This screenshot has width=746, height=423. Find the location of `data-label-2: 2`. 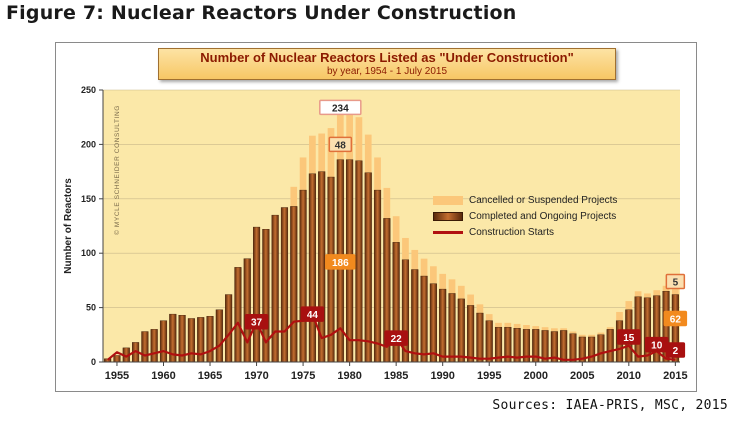

data-label-2: 2 is located at coordinates (676, 351).